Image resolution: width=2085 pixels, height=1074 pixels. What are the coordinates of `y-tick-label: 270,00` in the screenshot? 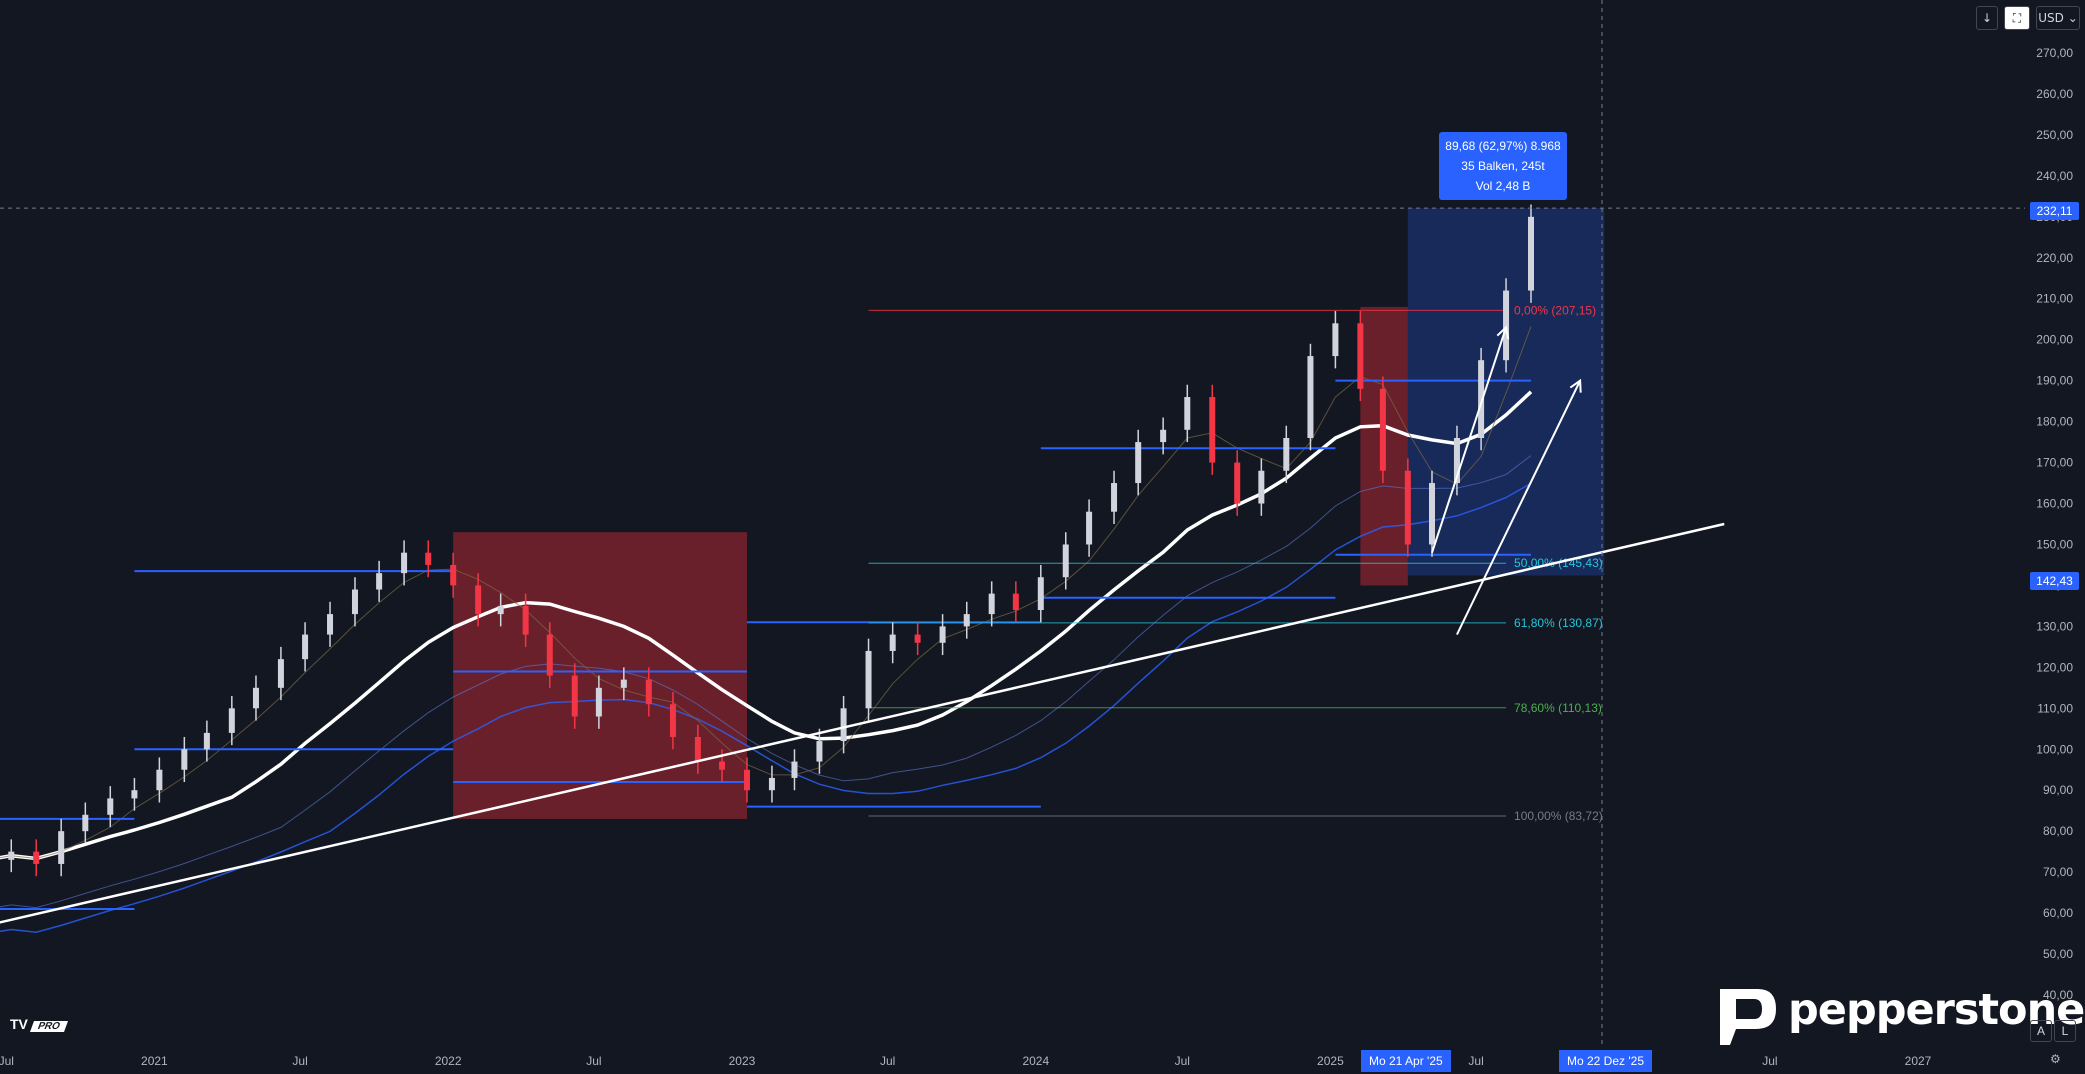 It's located at (2054, 53).